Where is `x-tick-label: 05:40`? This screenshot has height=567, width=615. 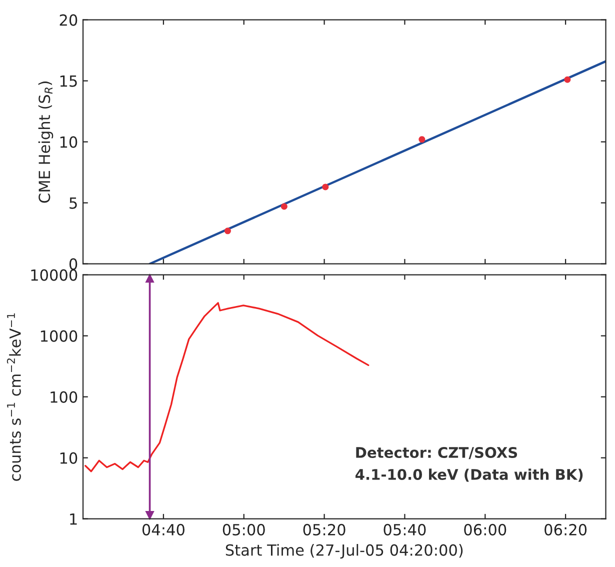 x-tick-label: 05:40 is located at coordinates (405, 530).